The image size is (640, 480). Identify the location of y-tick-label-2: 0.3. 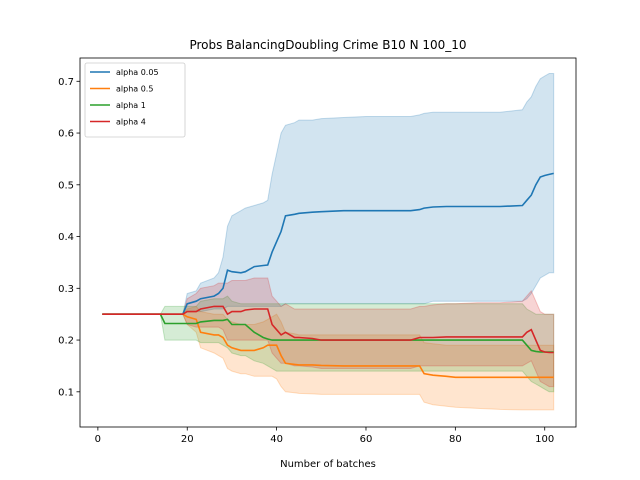
(66, 289).